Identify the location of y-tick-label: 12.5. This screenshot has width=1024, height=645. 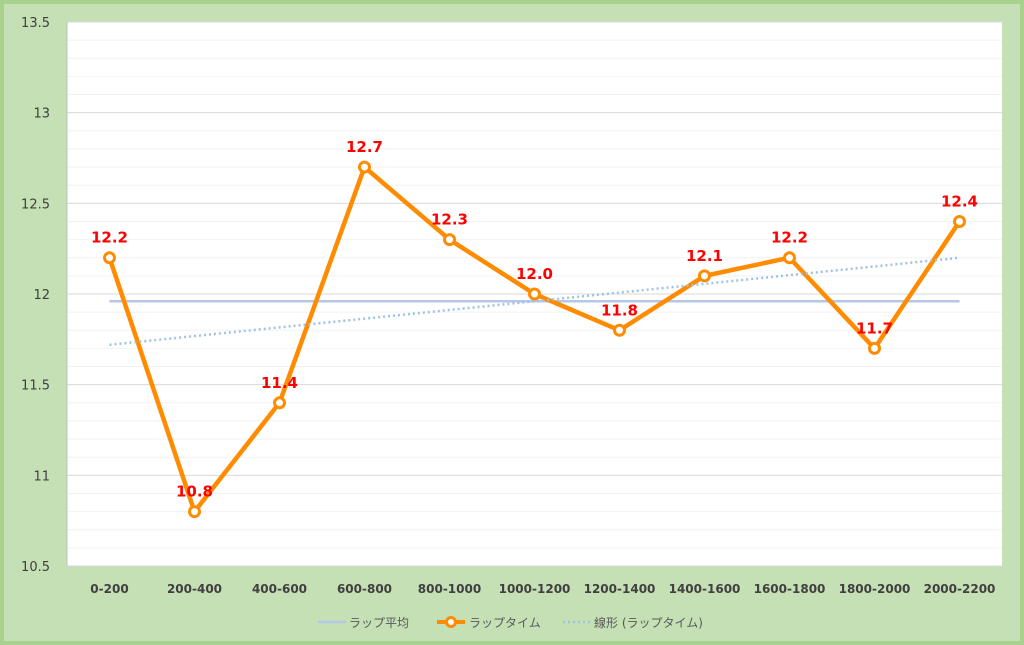
(35, 204).